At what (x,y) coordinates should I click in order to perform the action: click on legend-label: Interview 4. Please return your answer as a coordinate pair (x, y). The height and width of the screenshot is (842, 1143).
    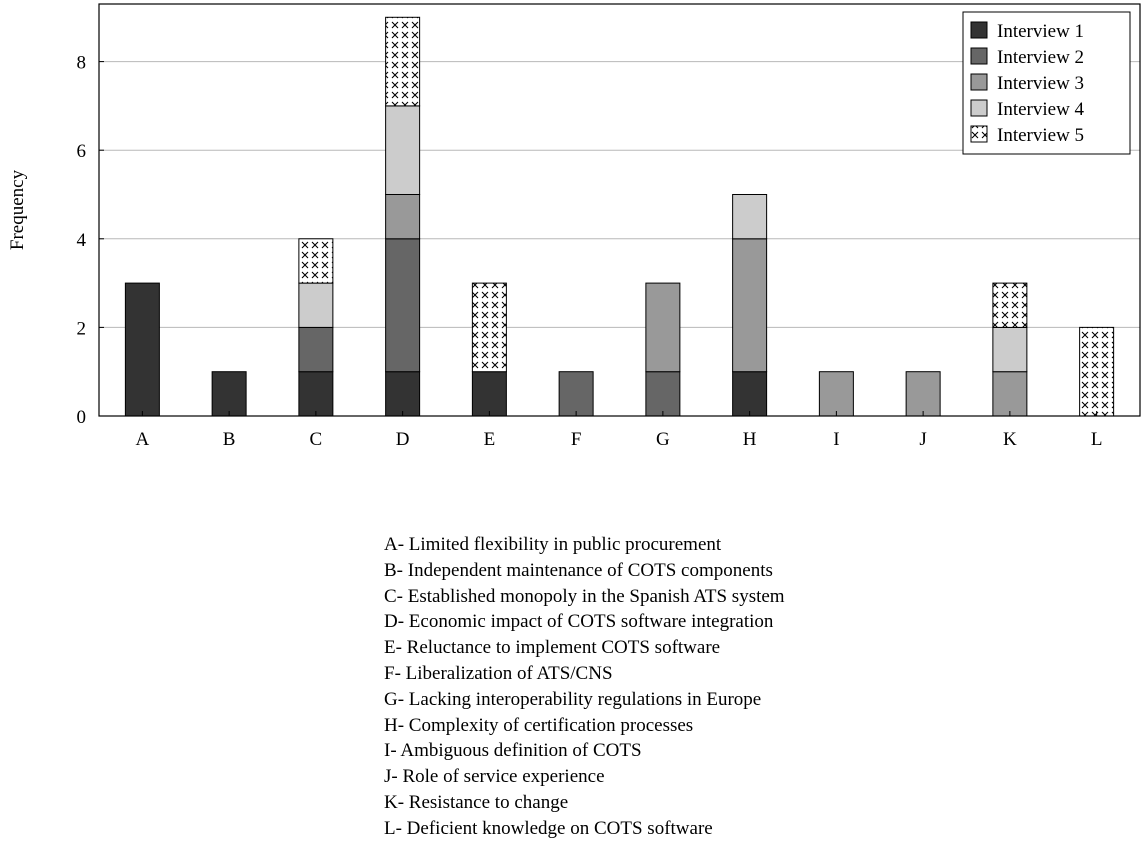
    Looking at the image, I should click on (1041, 109).